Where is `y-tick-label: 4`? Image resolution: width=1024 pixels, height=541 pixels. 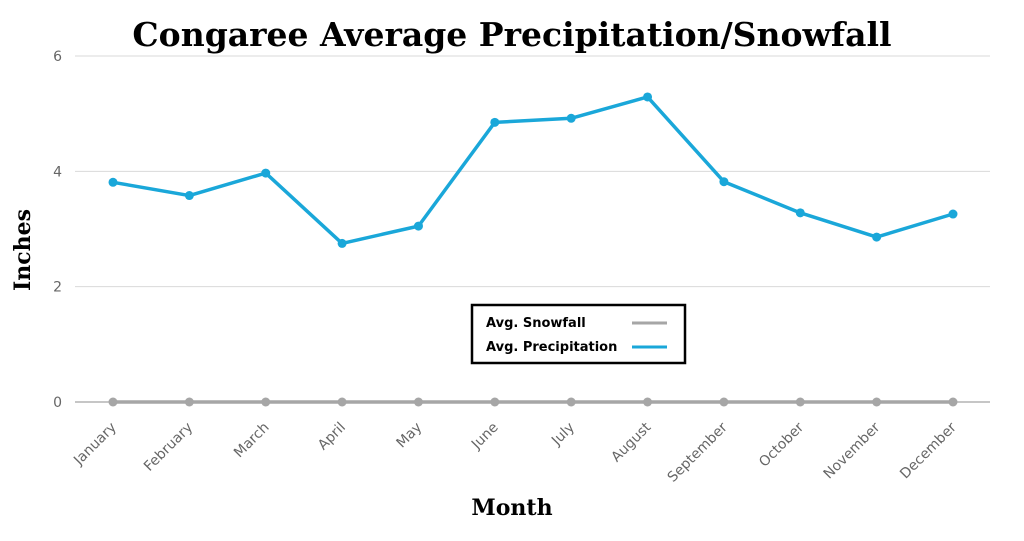
y-tick-label: 4 is located at coordinates (57, 172).